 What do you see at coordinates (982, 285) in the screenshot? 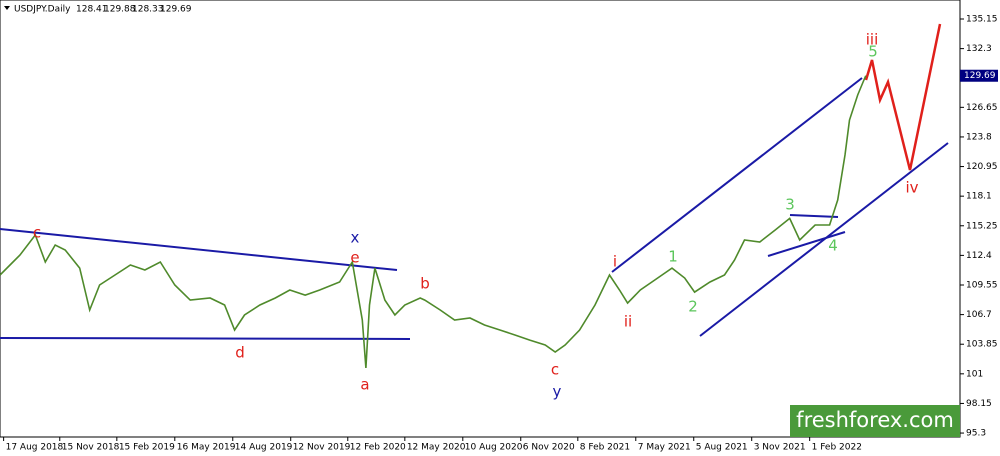
I see `y-tick-label: 109.55` at bounding box center [982, 285].